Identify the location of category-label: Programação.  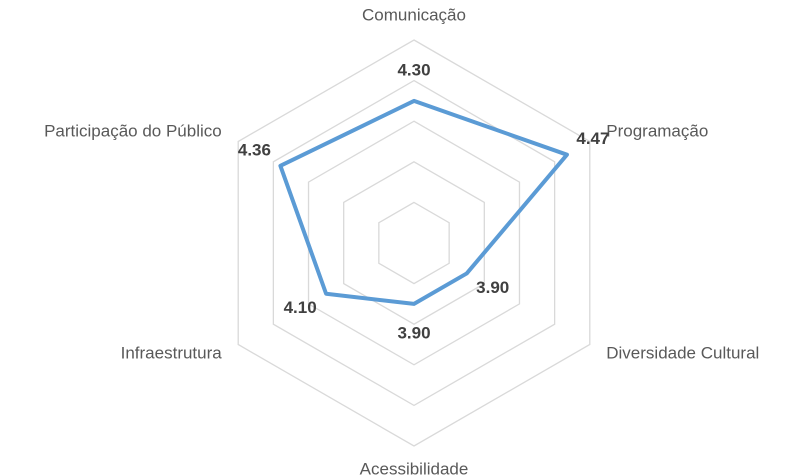
(657, 130).